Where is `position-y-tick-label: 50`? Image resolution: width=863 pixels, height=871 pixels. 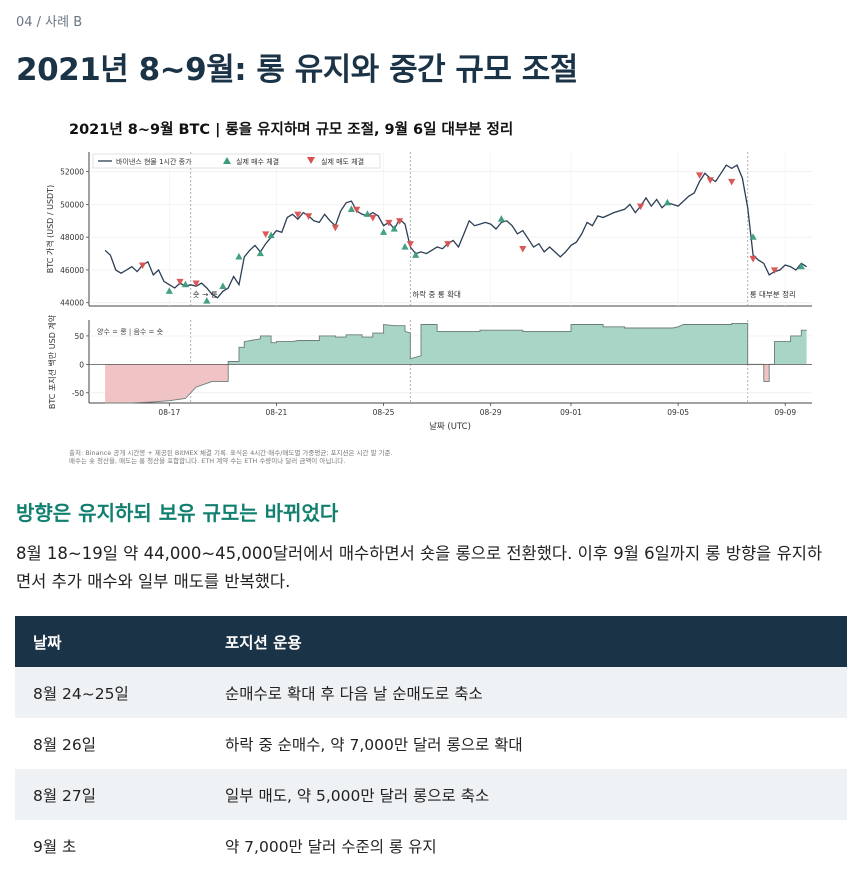 position-y-tick-label: 50 is located at coordinates (79, 336).